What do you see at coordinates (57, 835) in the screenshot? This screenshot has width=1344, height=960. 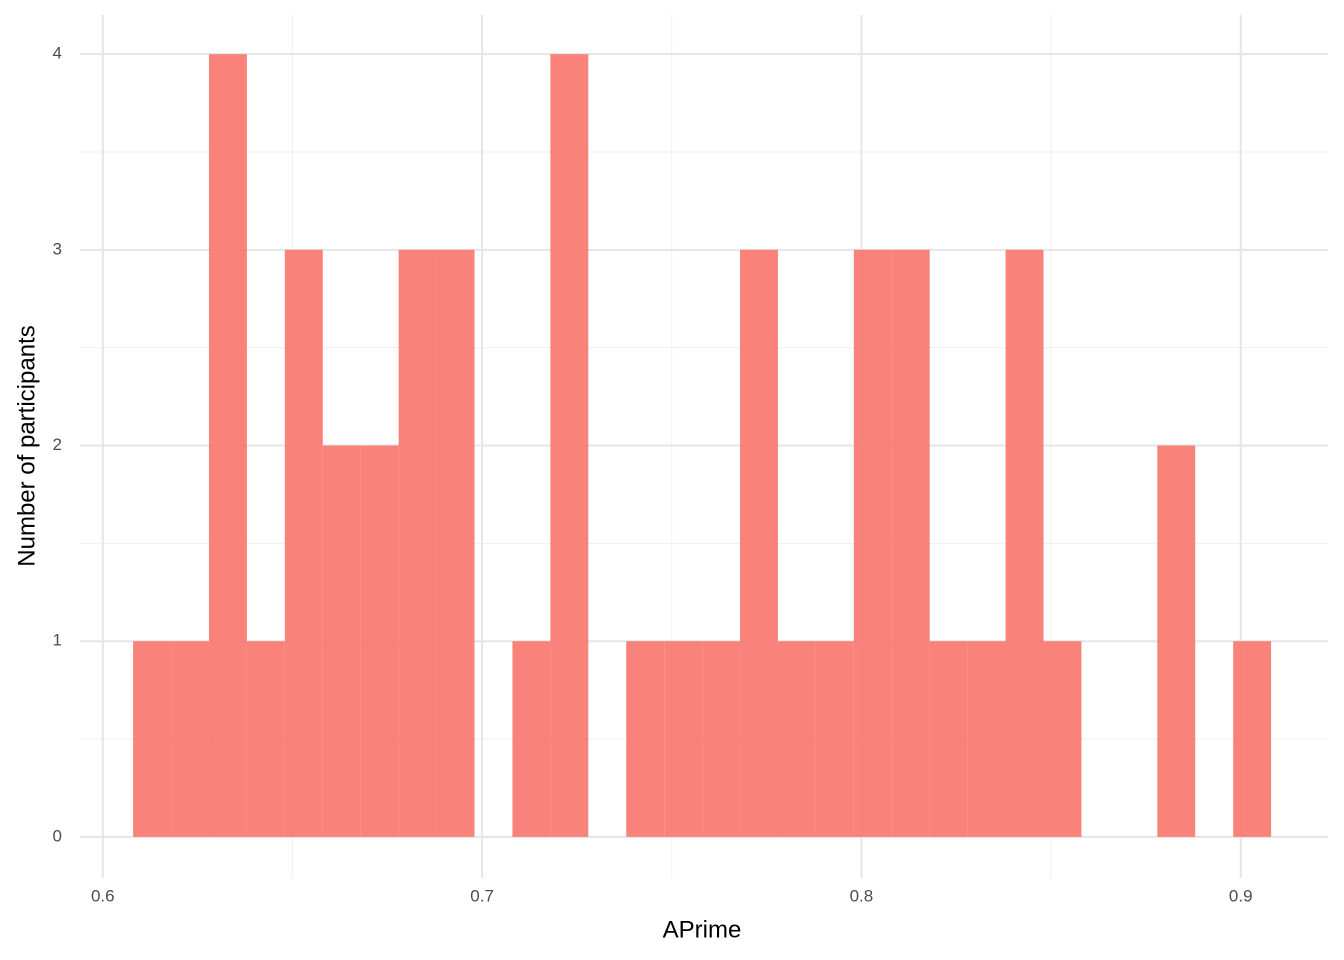 I see `y-tick-label: 0` at bounding box center [57, 835].